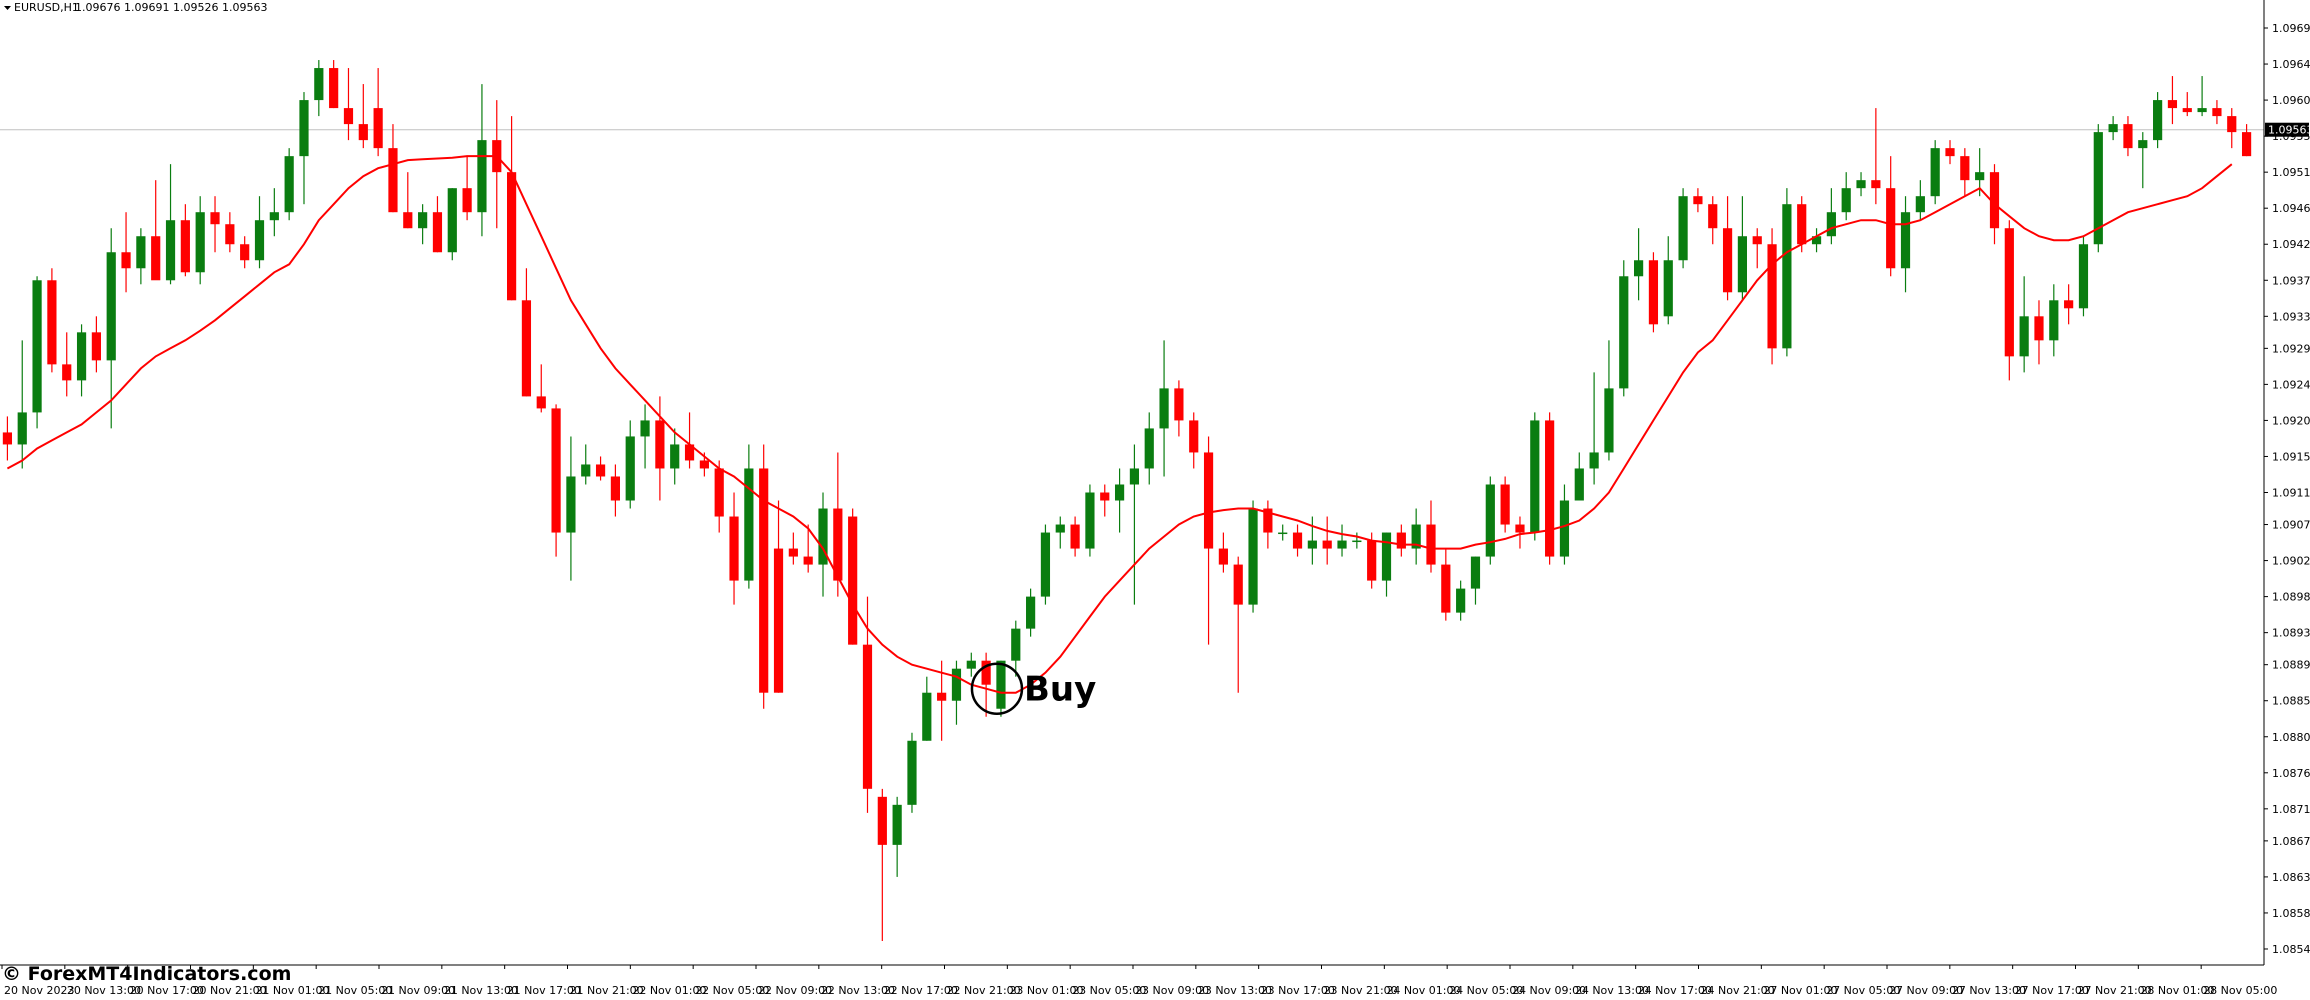  Describe the element at coordinates (2291, 949) in the screenshot. I see `price-tick-label: 1.08540` at that location.